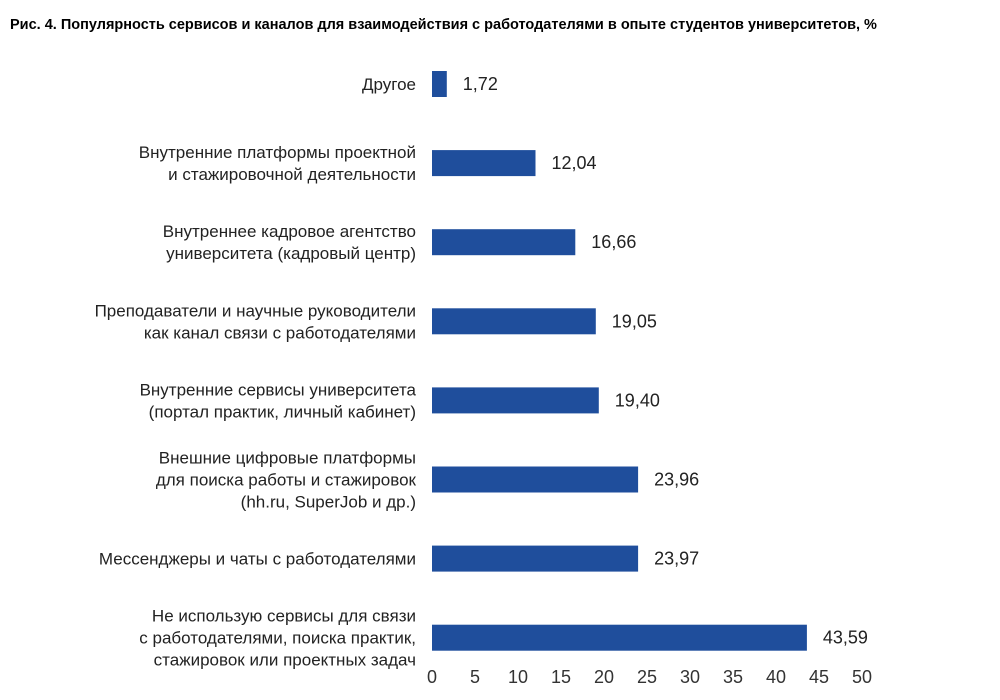 Image resolution: width=1000 pixels, height=700 pixels. What do you see at coordinates (676, 480) in the screenshot?
I see `value-label: 23,96` at bounding box center [676, 480].